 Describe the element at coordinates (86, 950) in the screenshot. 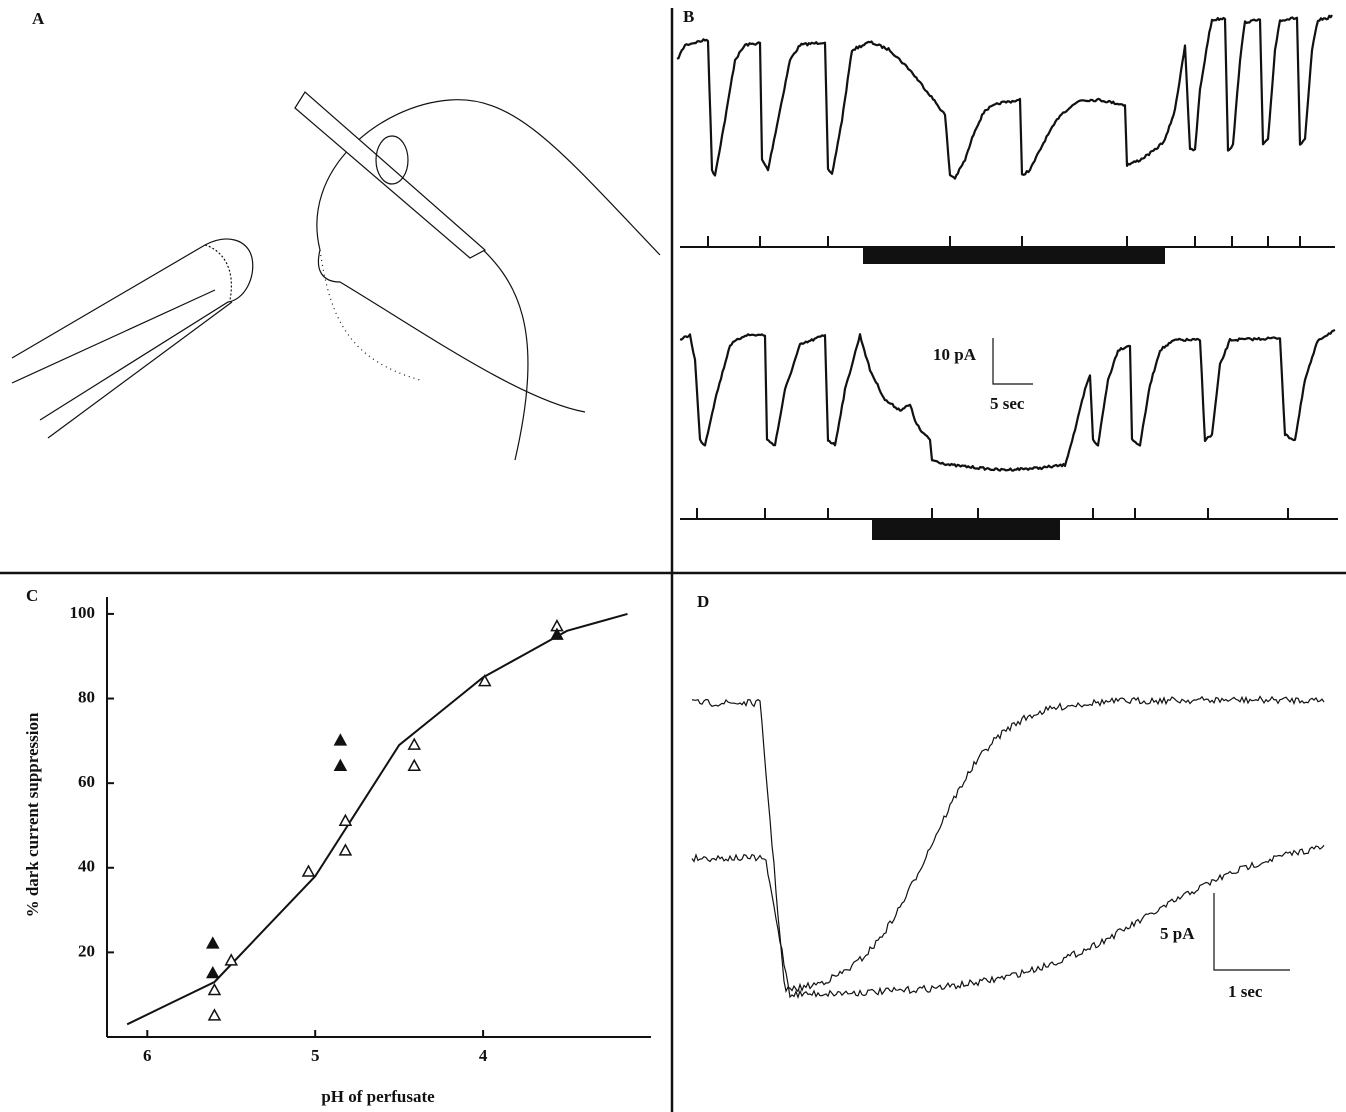

I see `y-tick-label: 20` at that location.